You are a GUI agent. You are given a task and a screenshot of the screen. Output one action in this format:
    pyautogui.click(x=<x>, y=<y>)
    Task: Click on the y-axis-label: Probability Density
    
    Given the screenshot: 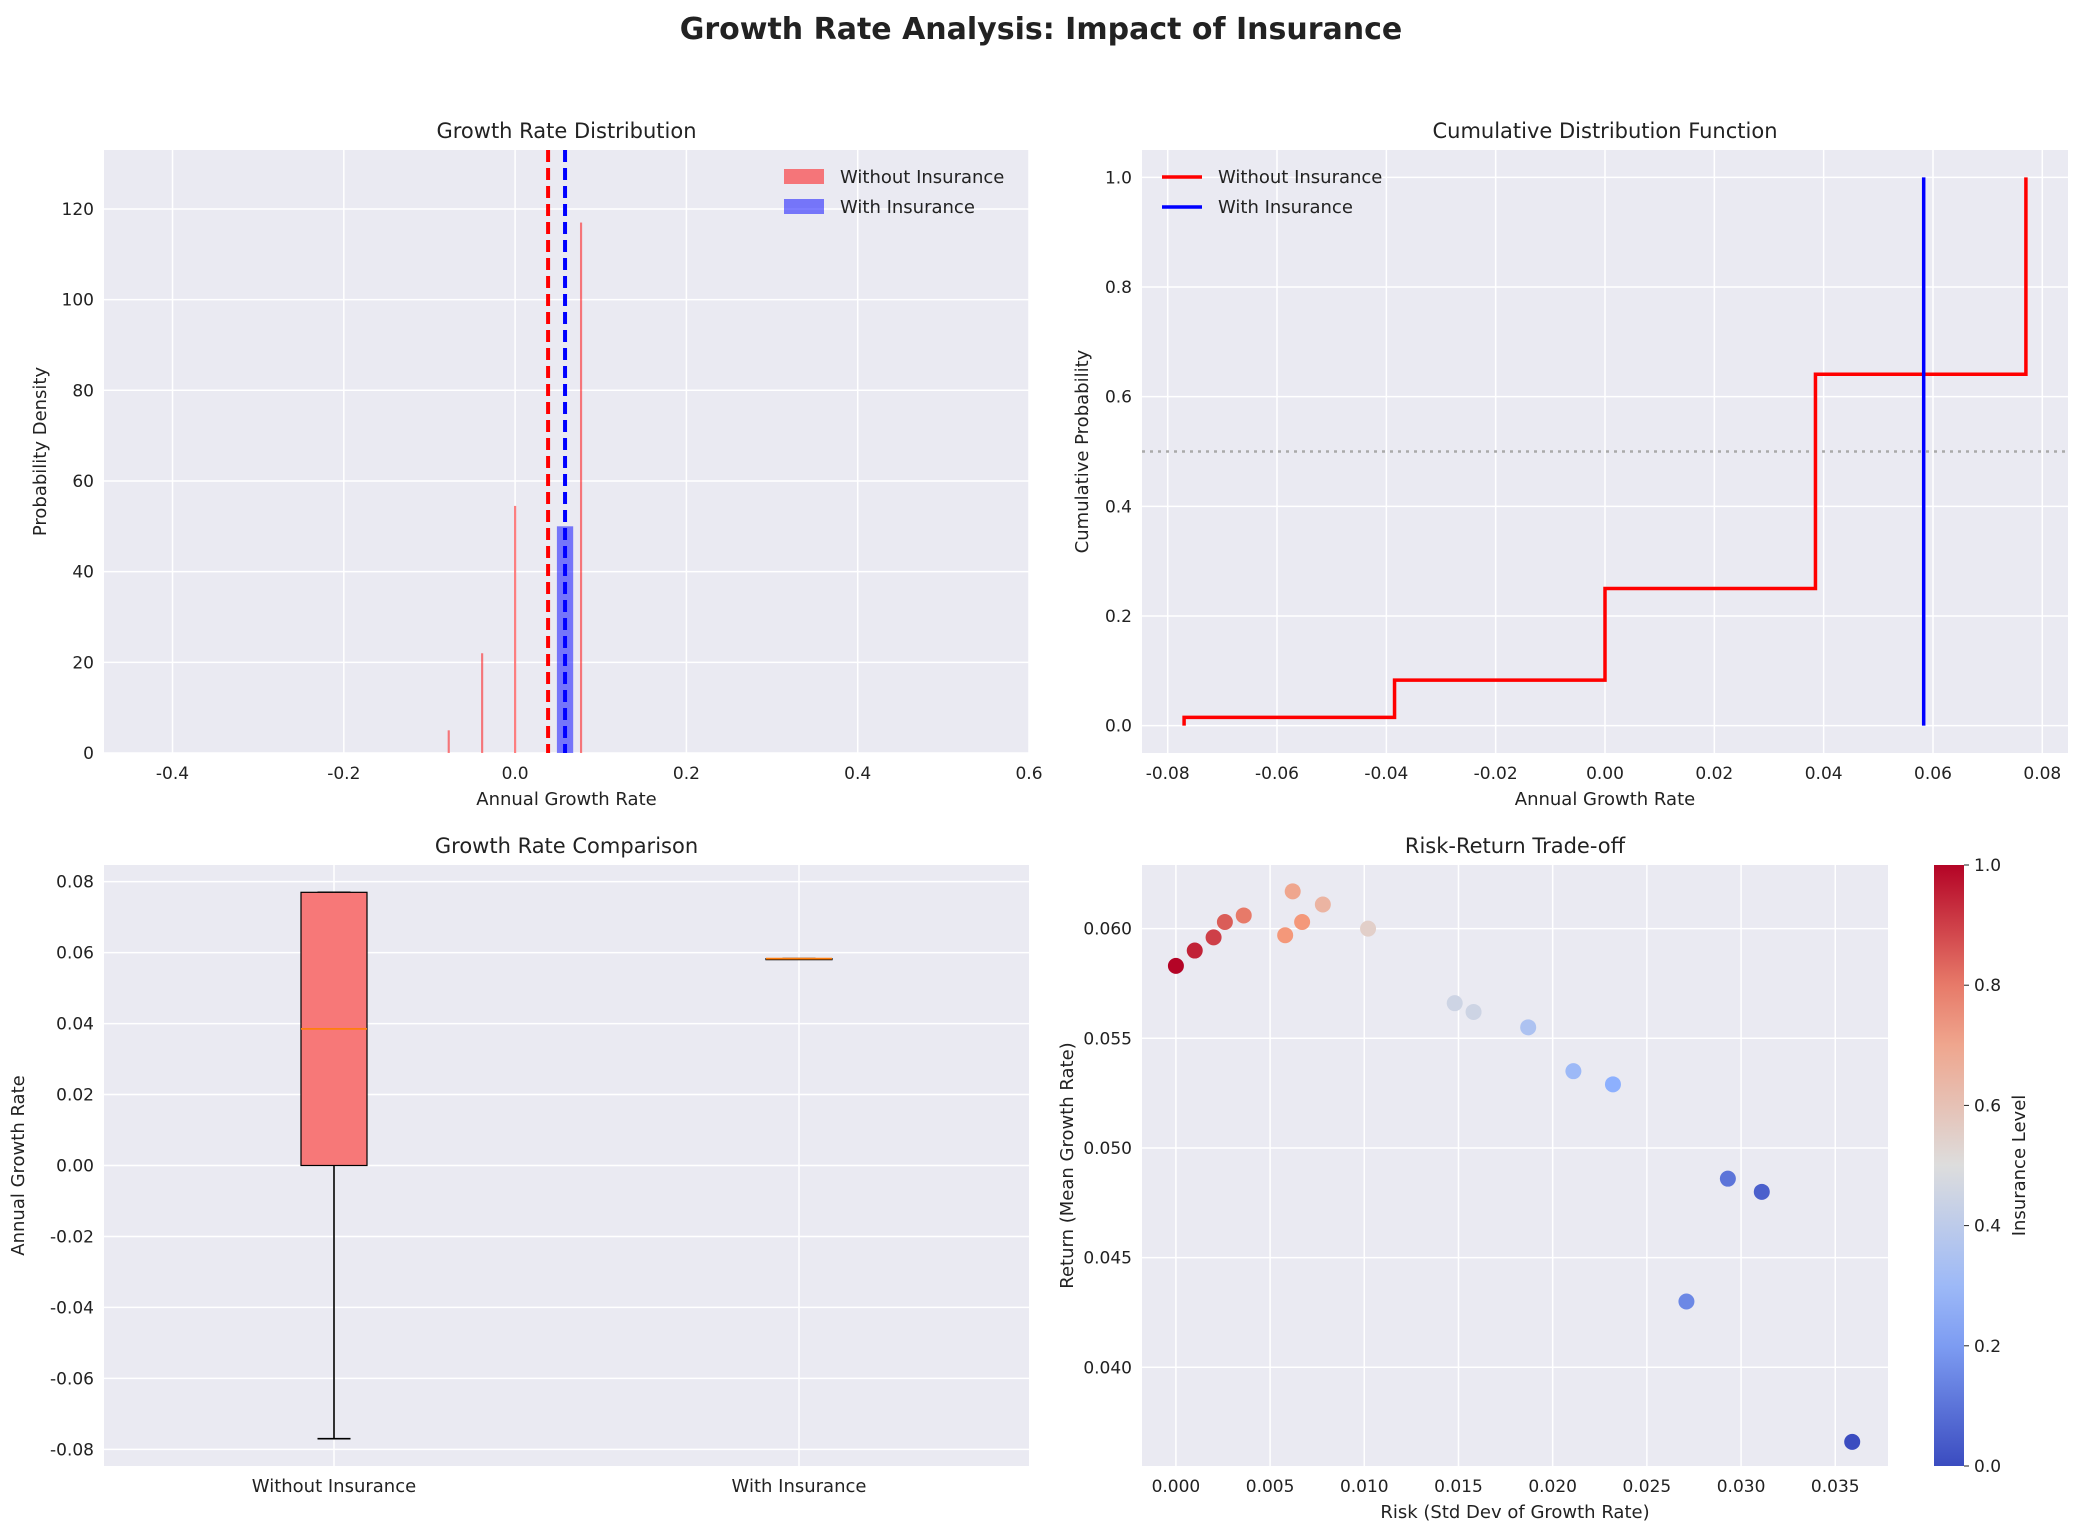 What is the action you would take?
    pyautogui.click(x=40, y=452)
    